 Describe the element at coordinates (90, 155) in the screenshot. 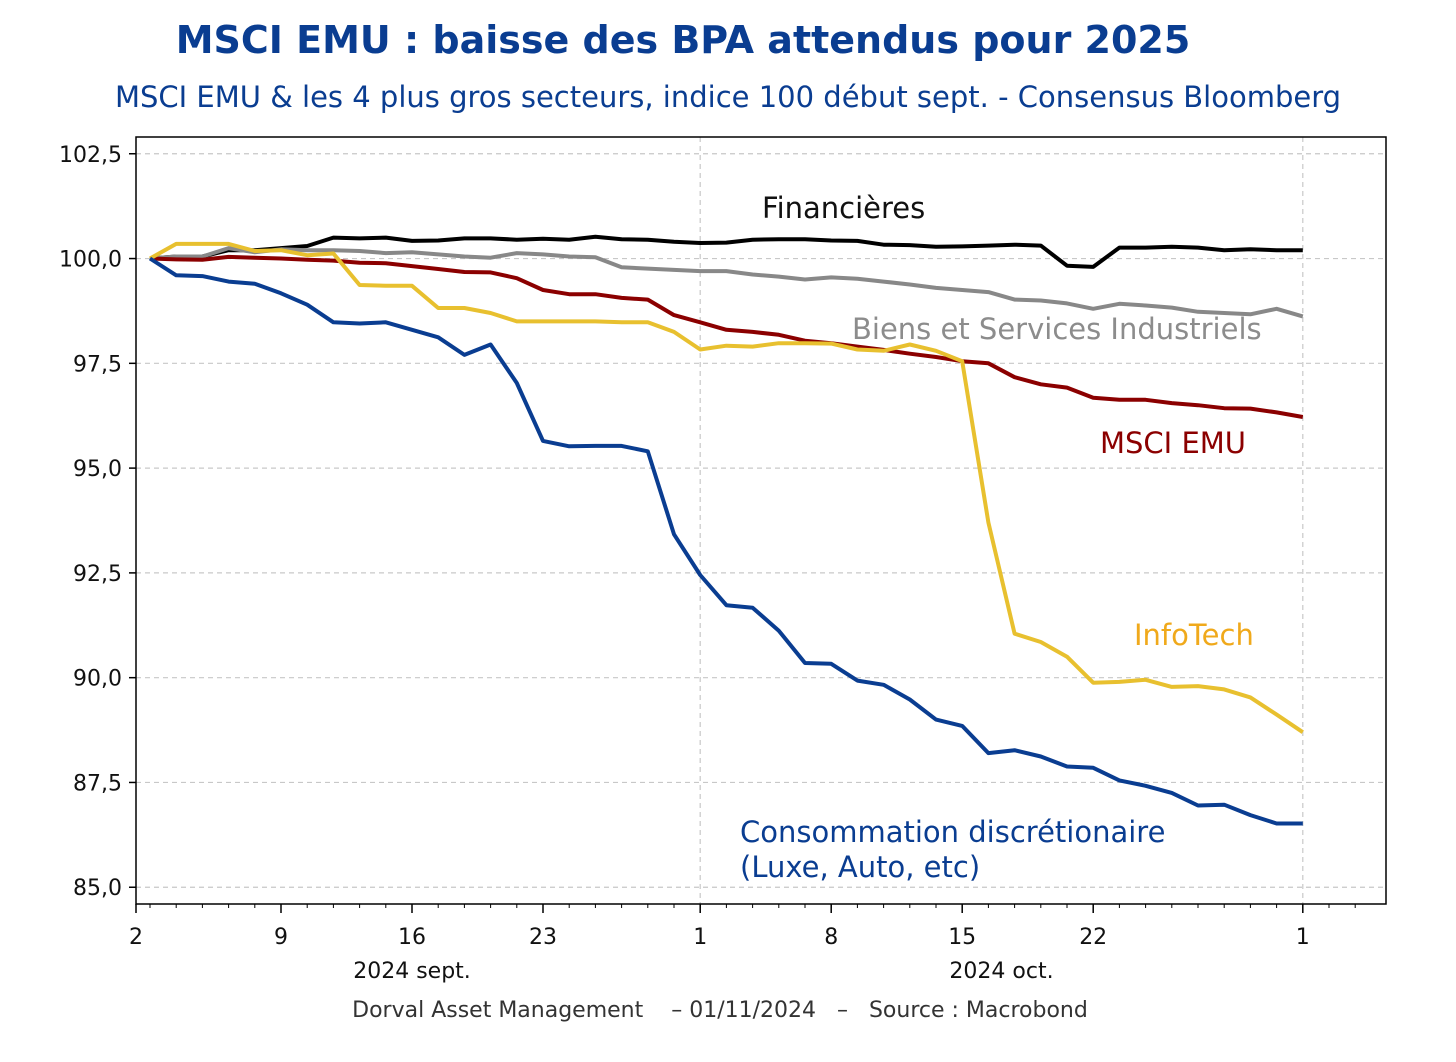

I see `y-tick-label: 102,5` at that location.